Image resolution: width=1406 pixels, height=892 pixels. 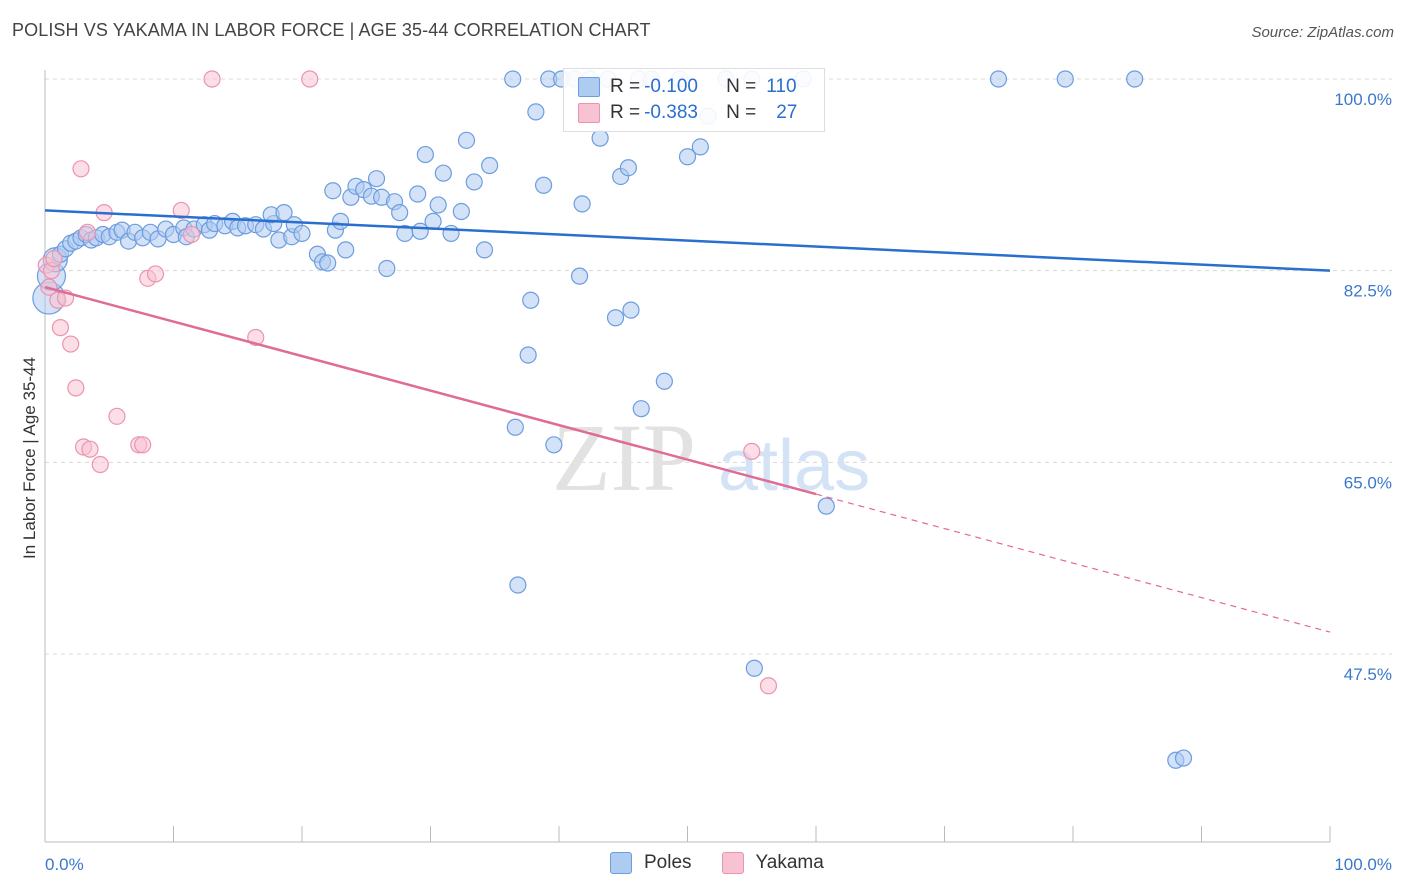 What do you see at coordinates (794, 466) in the screenshot?
I see `watermark-atlas: atlas` at bounding box center [794, 466].